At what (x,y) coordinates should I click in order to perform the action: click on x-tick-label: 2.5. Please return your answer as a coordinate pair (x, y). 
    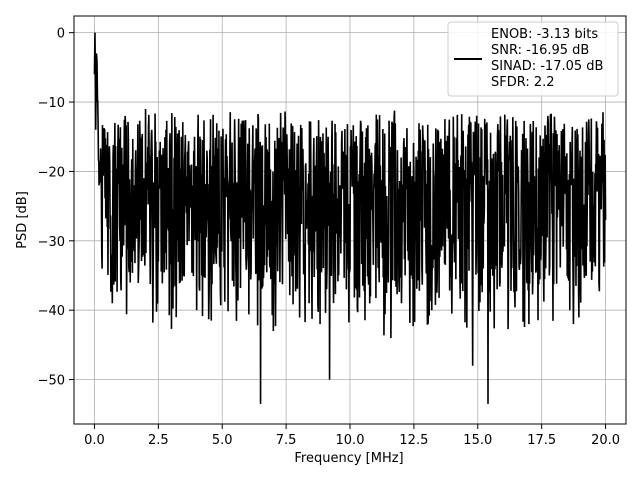
    Looking at the image, I should click on (158, 440).